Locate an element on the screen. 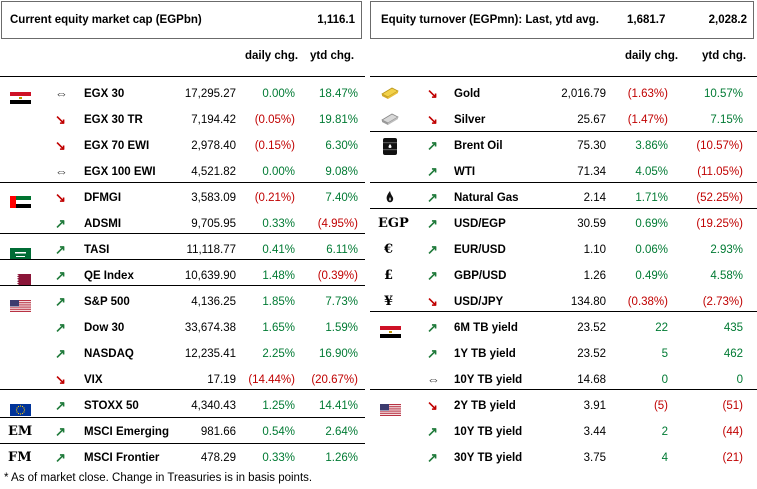 Image resolution: width=757 pixels, height=489 pixels. row-name: Gold is located at coordinates (467, 94).